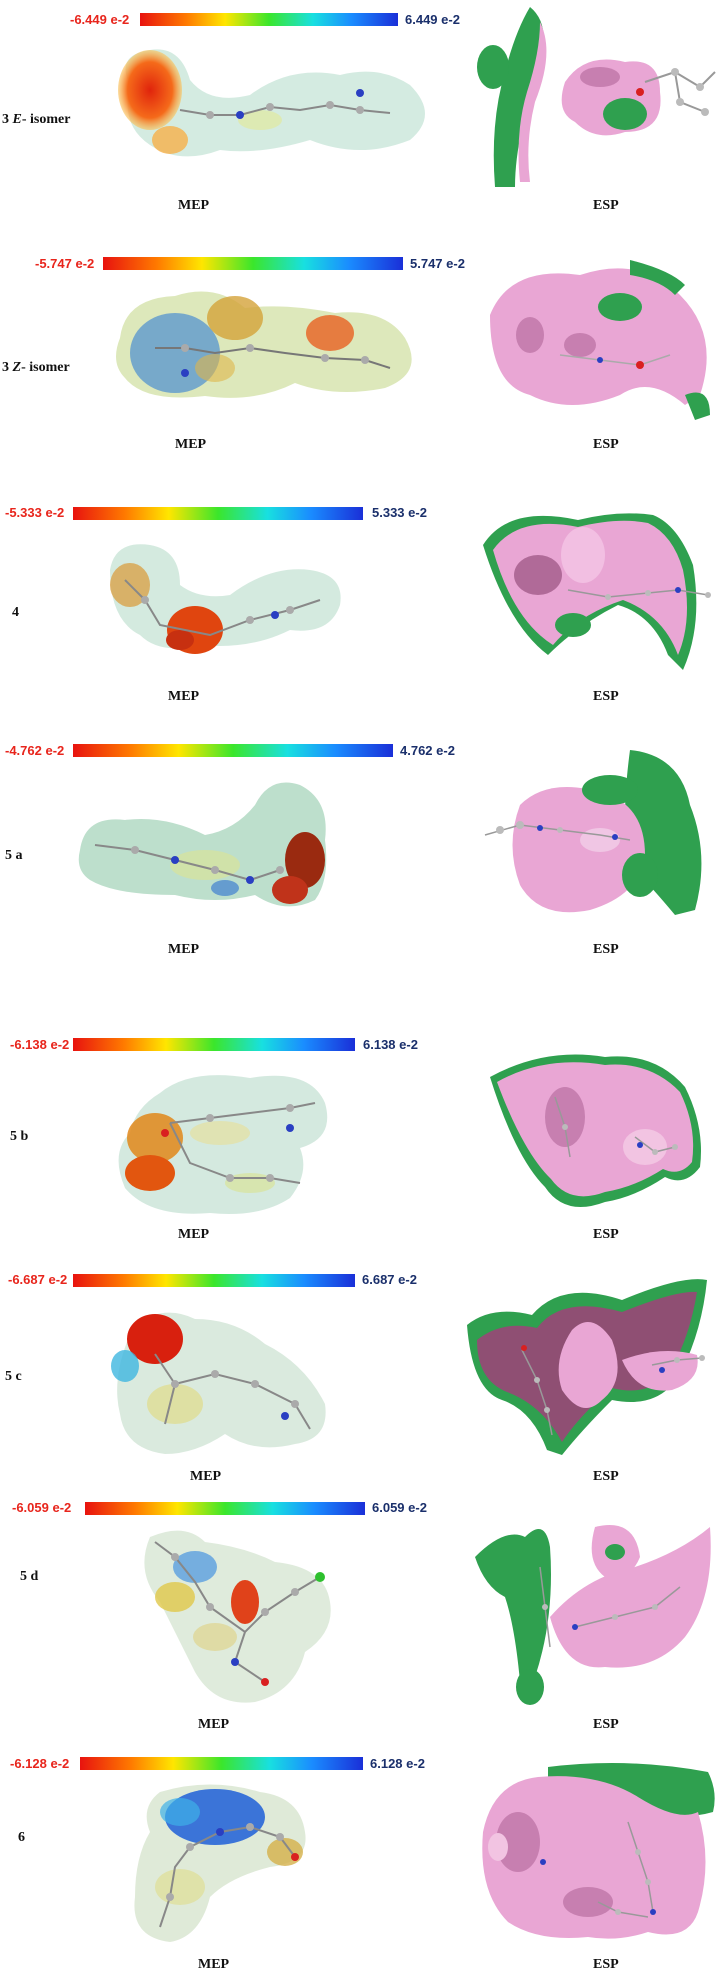 The image size is (725, 1973). What do you see at coordinates (36, 367) in the screenshot?
I see `compound-label: 3 Z- isomer` at bounding box center [36, 367].